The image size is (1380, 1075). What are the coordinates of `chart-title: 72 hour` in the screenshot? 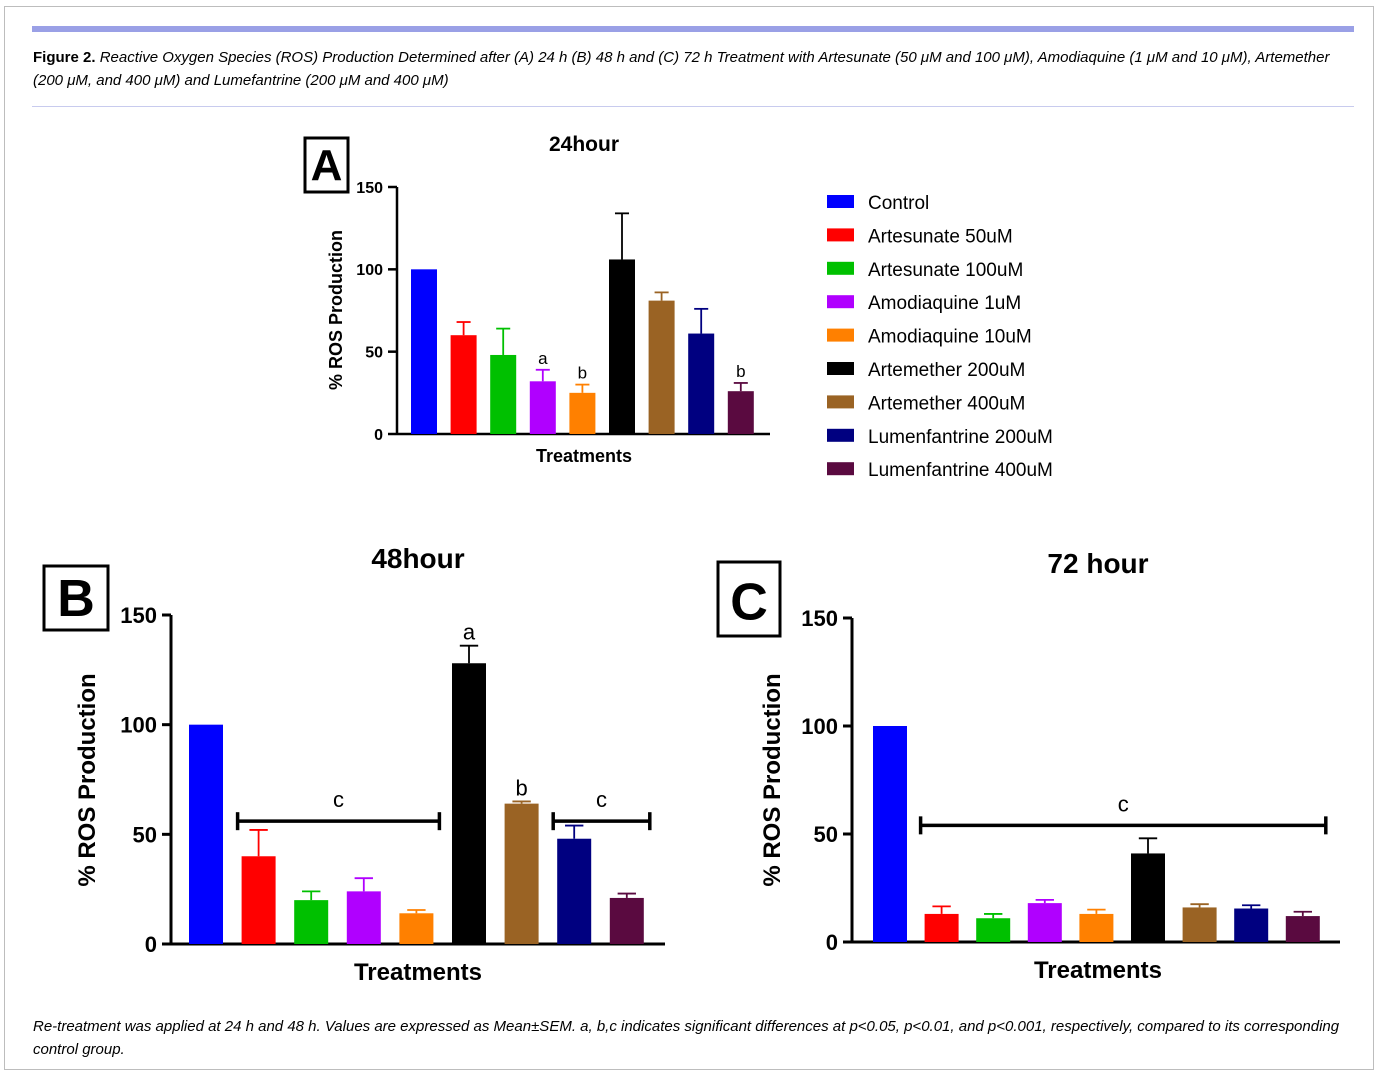 It's located at (1097, 563).